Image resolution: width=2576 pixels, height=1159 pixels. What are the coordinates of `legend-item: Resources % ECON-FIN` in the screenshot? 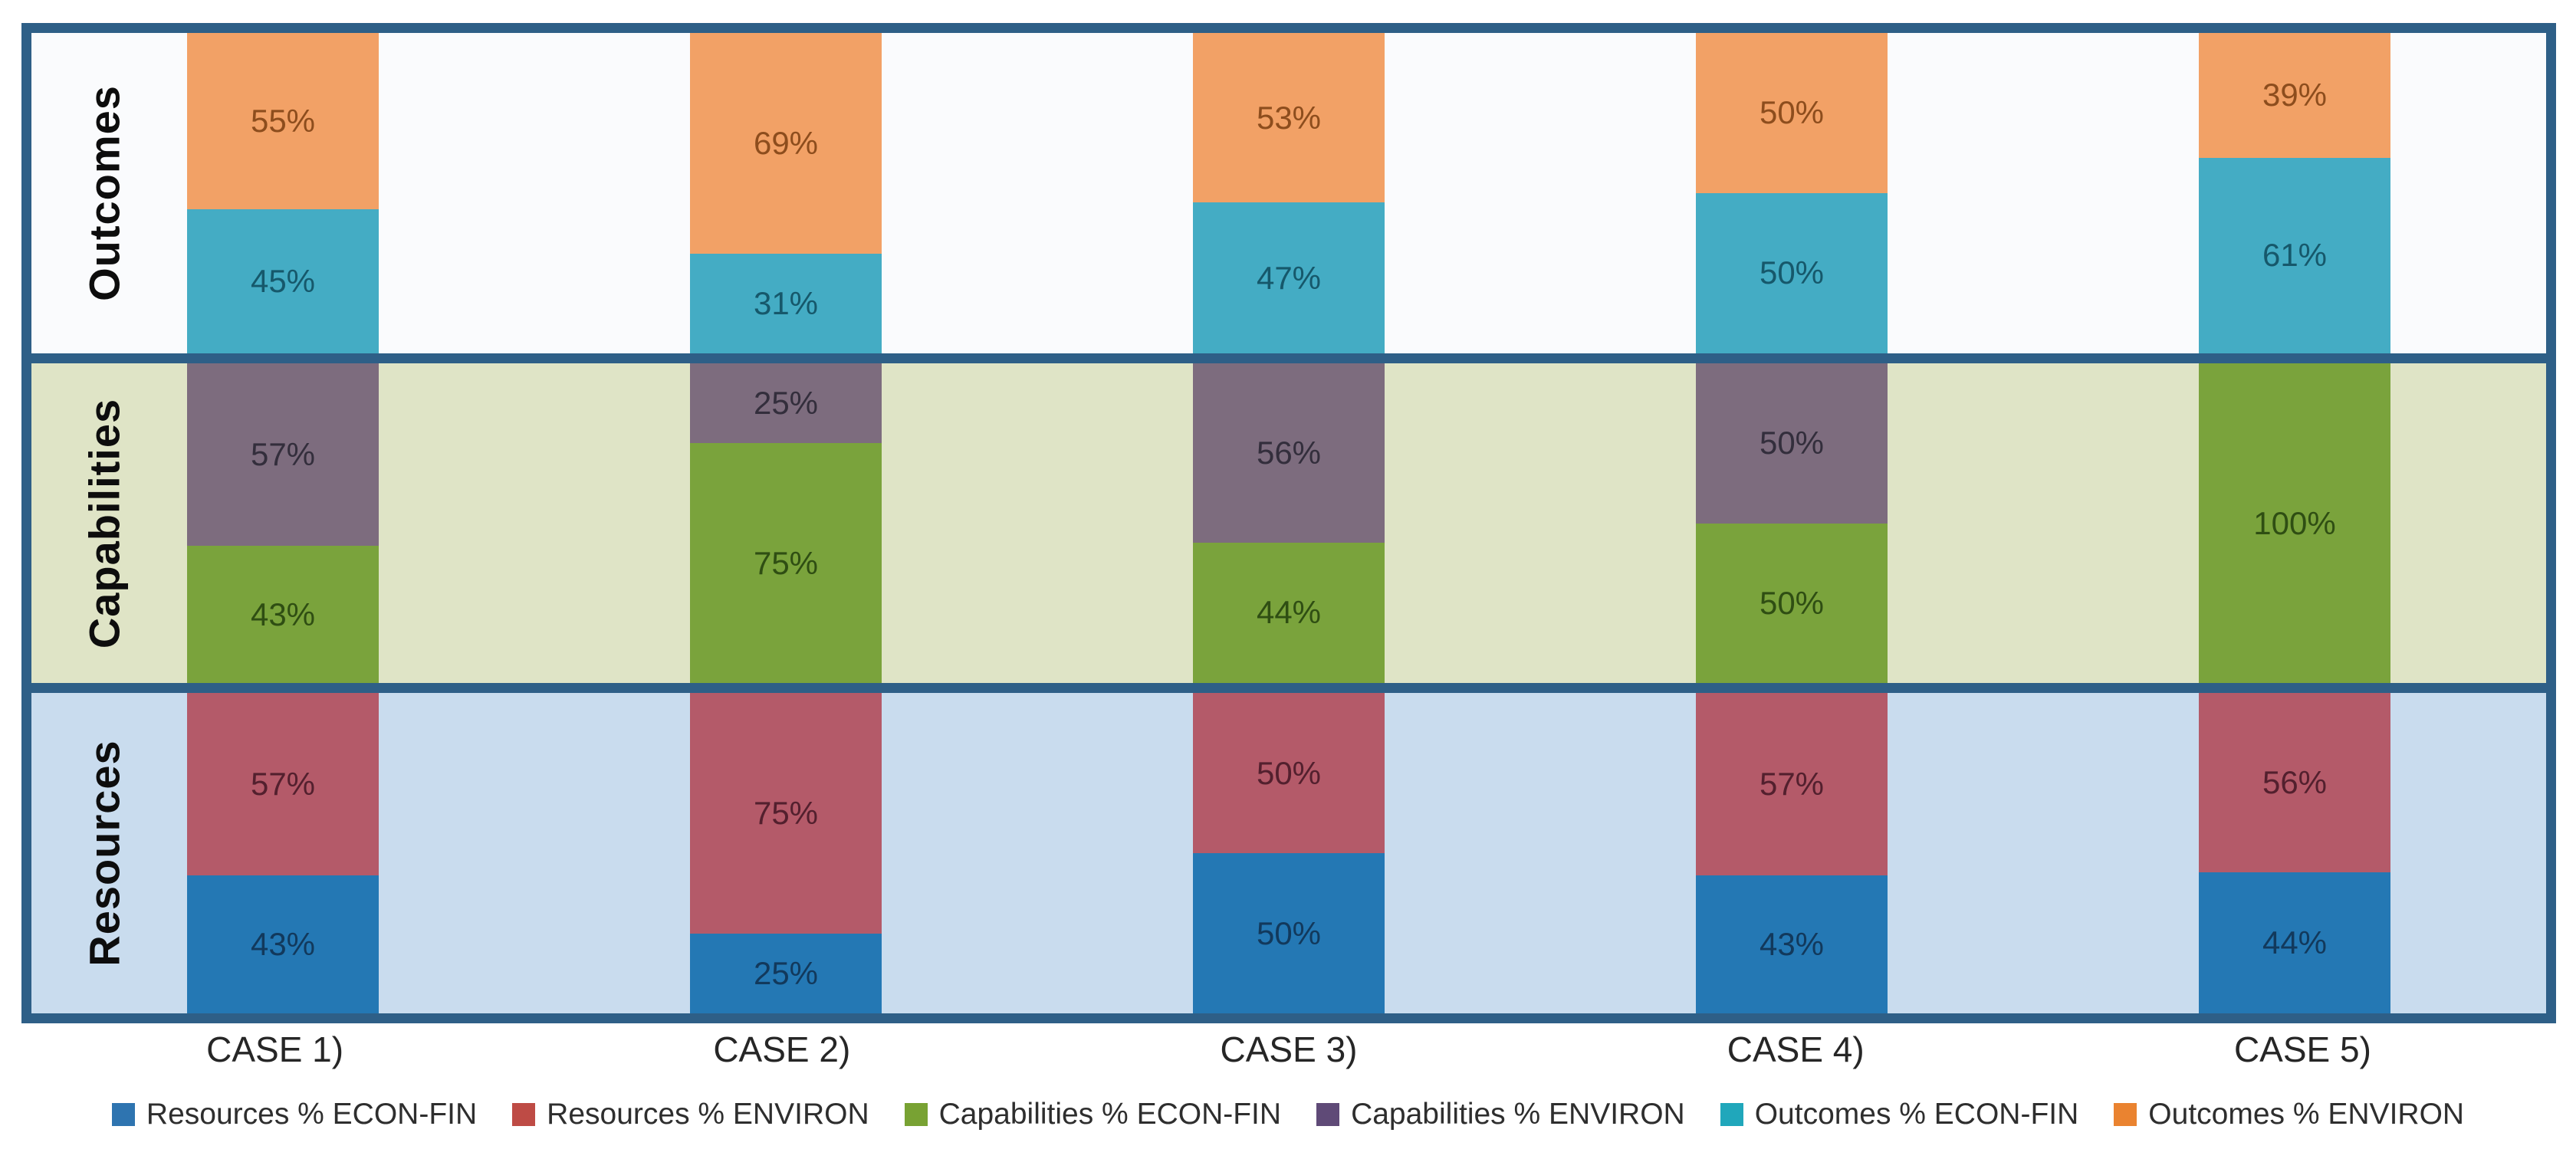 It's located at (294, 1114).